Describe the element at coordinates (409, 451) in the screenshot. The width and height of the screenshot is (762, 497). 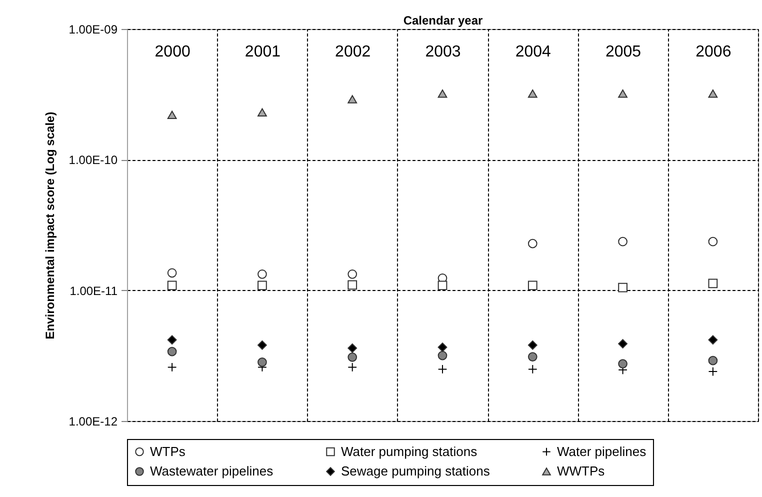
I see `legend-label: Water pumping stations` at that location.